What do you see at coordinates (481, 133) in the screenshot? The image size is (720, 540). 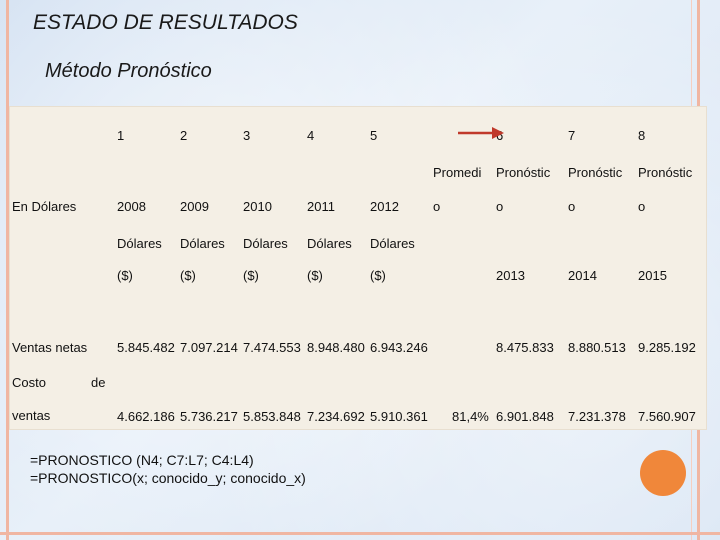 I see `arrow-right-icon` at bounding box center [481, 133].